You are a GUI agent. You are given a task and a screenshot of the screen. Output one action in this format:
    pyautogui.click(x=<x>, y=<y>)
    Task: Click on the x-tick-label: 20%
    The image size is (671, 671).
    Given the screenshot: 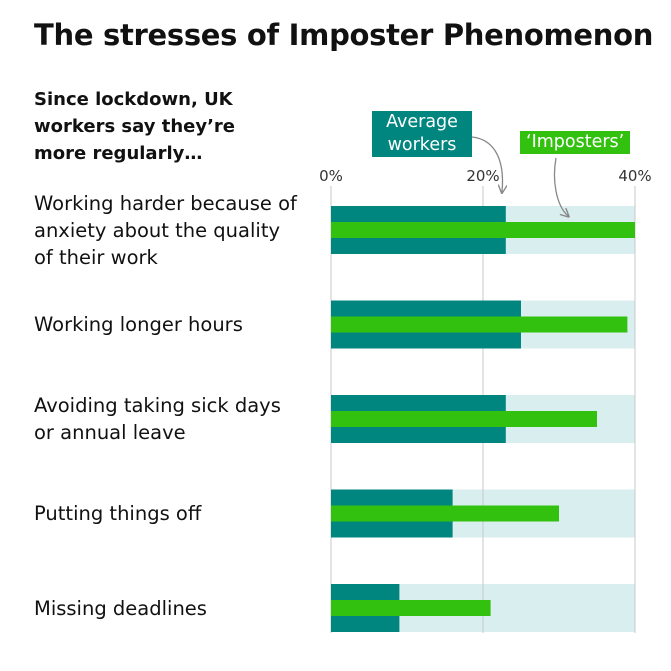 What is the action you would take?
    pyautogui.click(x=482, y=176)
    